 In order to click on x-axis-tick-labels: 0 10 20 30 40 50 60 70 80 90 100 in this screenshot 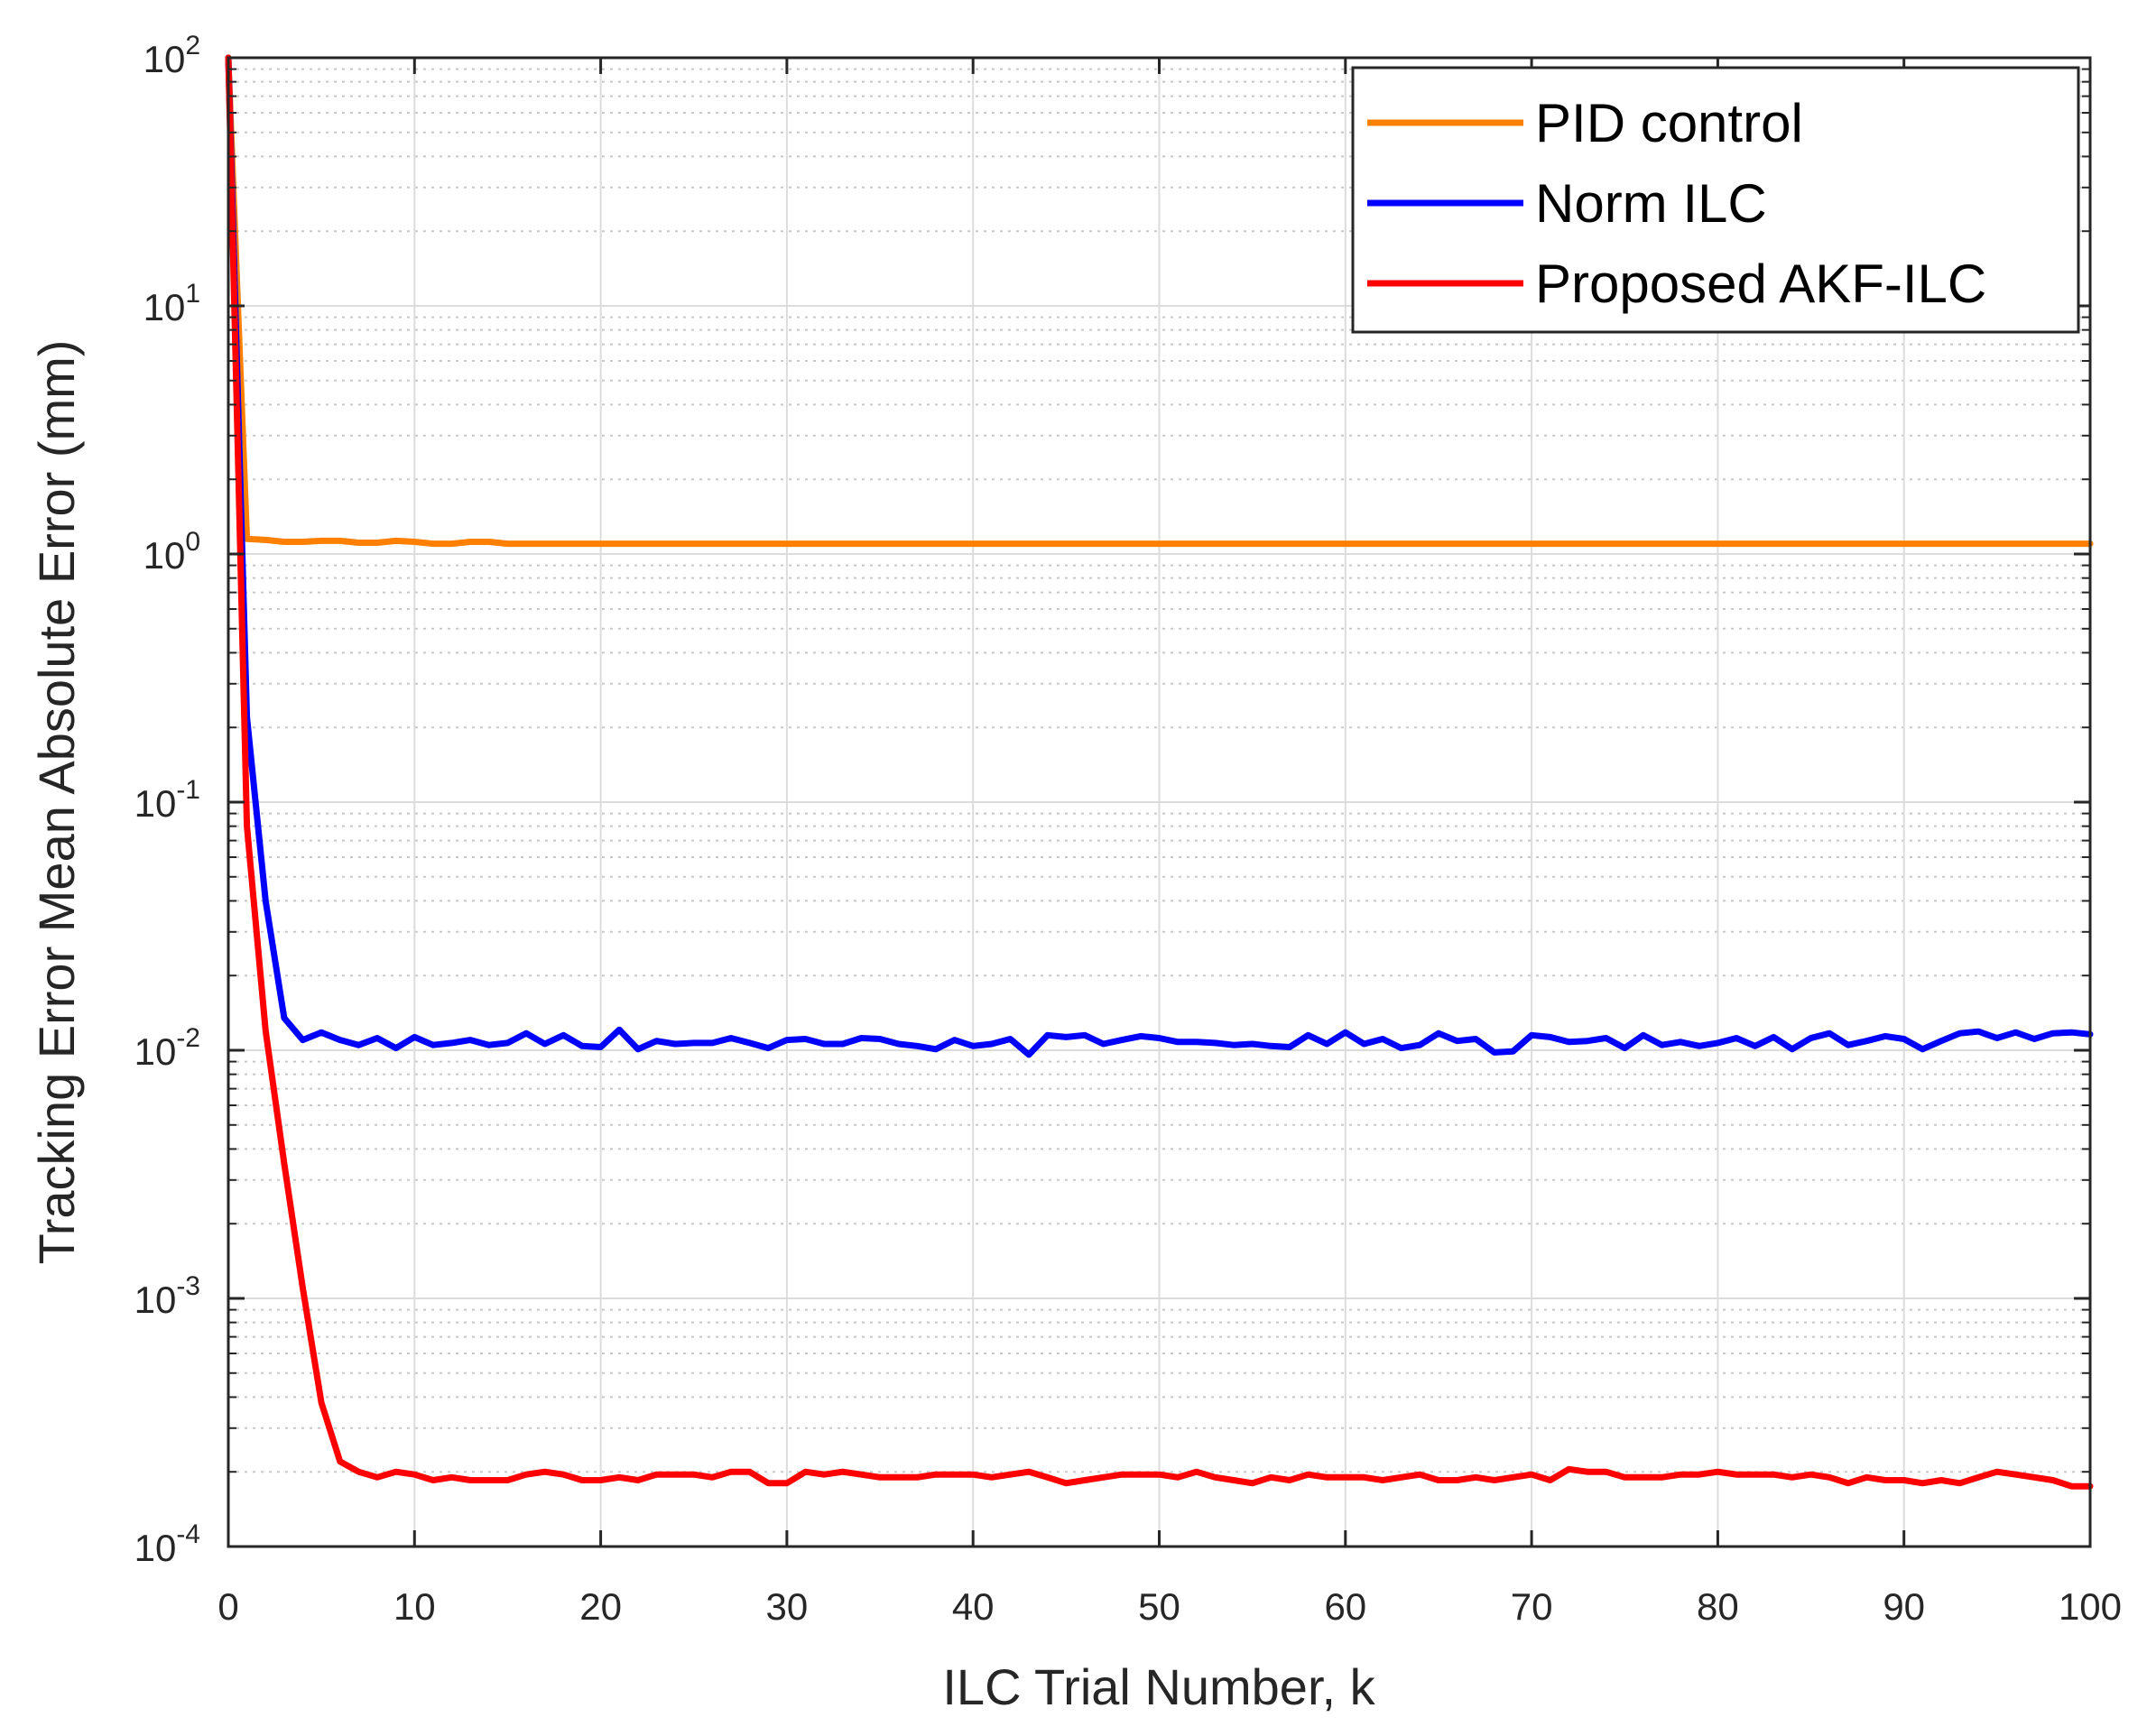, I will do `click(1169, 1606)`.